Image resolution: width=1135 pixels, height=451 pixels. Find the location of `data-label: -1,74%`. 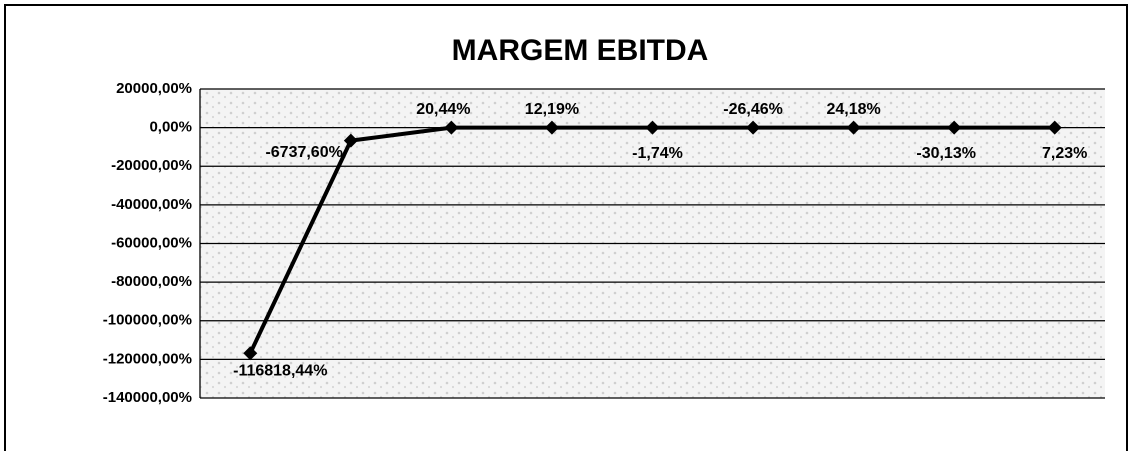

data-label: -1,74% is located at coordinates (657, 153).